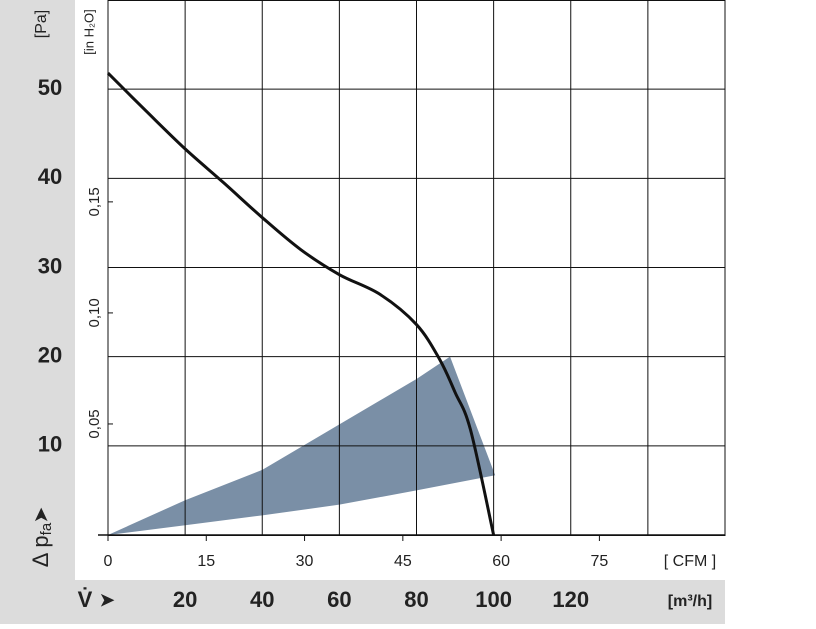  Describe the element at coordinates (50, 354) in the screenshot. I see `y-tick-label: 20` at that location.